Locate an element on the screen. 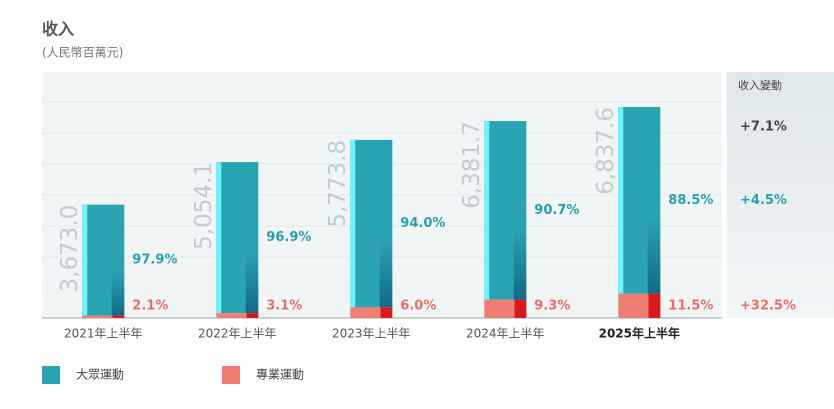  legend-label: 專業運動 is located at coordinates (280, 375).